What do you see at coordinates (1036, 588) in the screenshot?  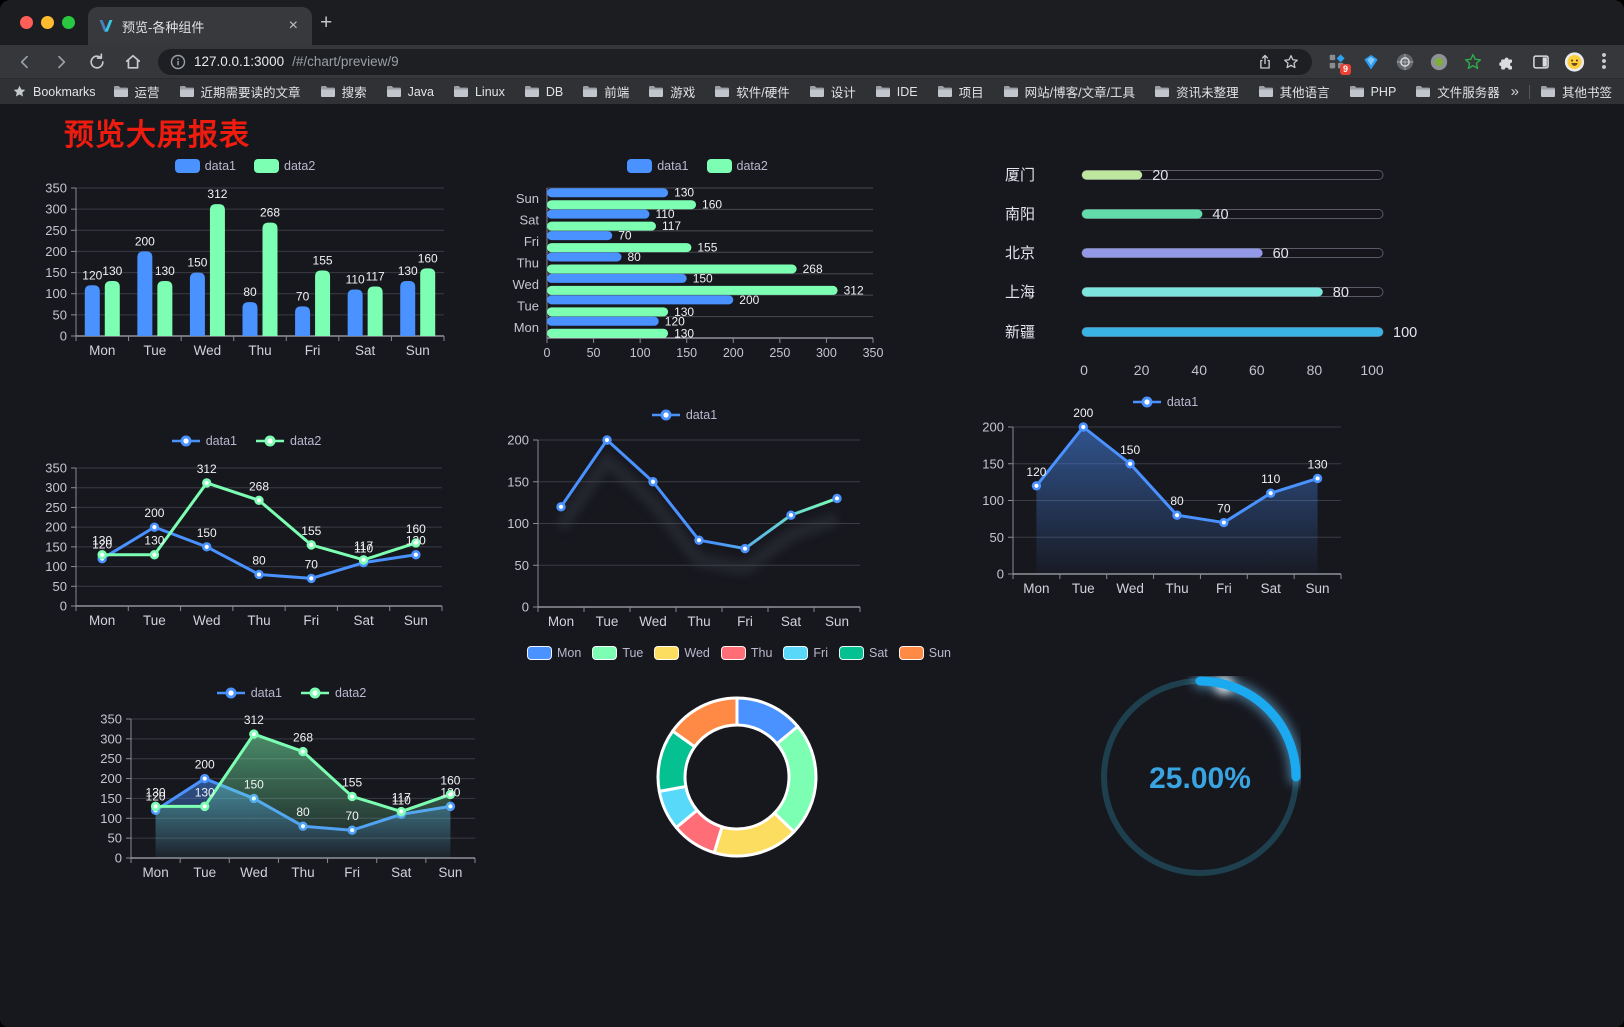 I see `svg-text: Mon` at bounding box center [1036, 588].